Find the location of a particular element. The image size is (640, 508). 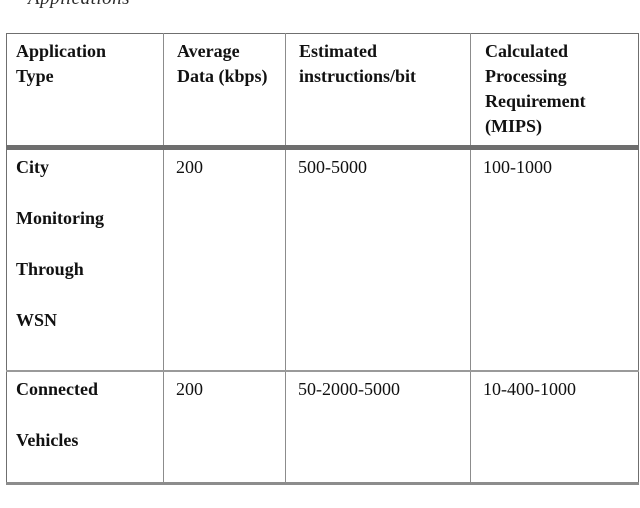

table-caption-clipped: Applications is located at coordinates (320, 6).